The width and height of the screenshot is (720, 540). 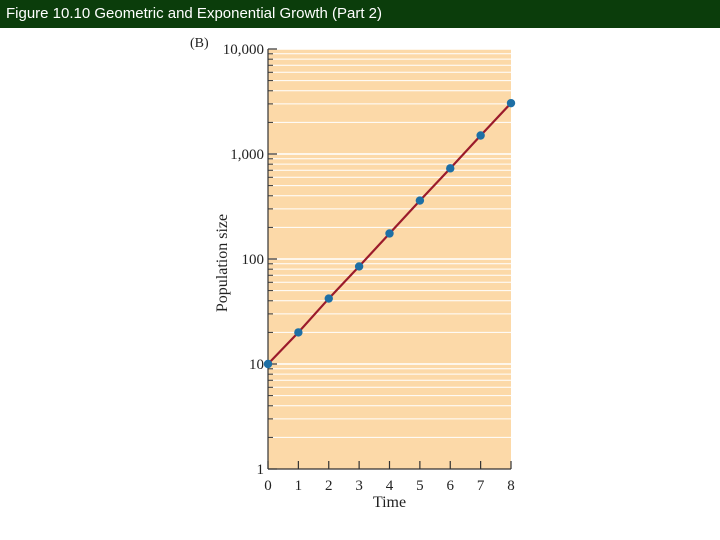 What do you see at coordinates (451, 486) in the screenshot?
I see `x-tick-label: 6` at bounding box center [451, 486].